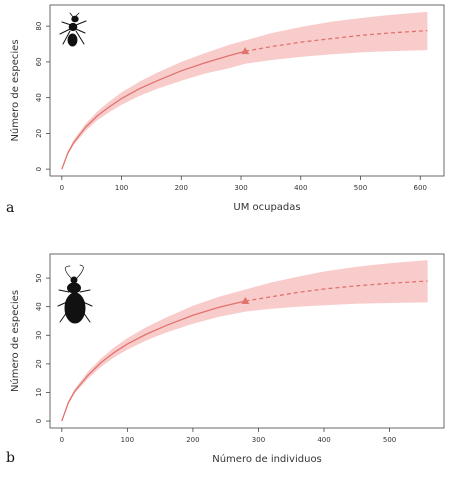 The height and width of the screenshot is (478, 454). Describe the element at coordinates (39, 278) in the screenshot. I see `y-tick-label: 50` at that location.